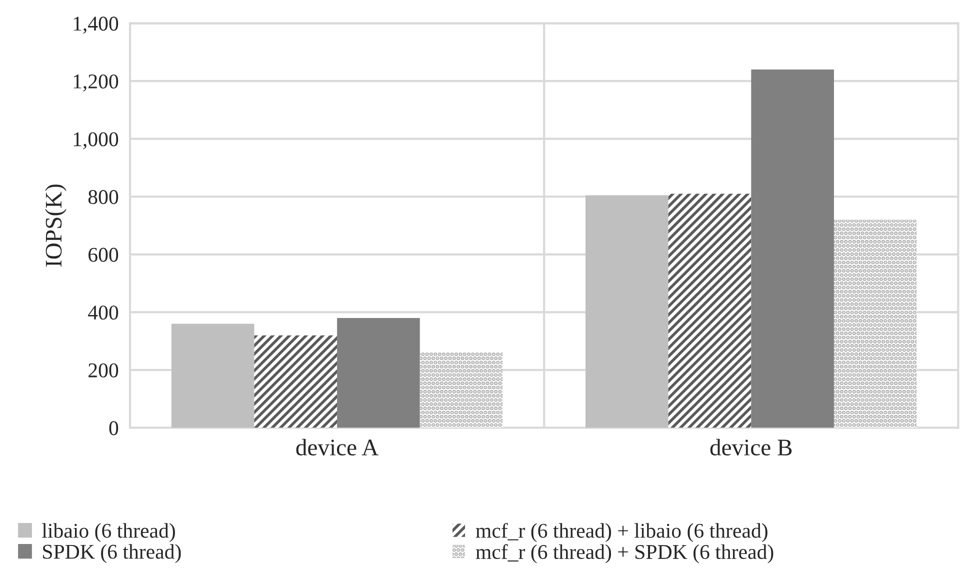 Image resolution: width=963 pixels, height=582 pixels. Describe the element at coordinates (625, 554) in the screenshot. I see `legend-label: mcf_r (6 thread) + SPDK (6 thread)` at that location.